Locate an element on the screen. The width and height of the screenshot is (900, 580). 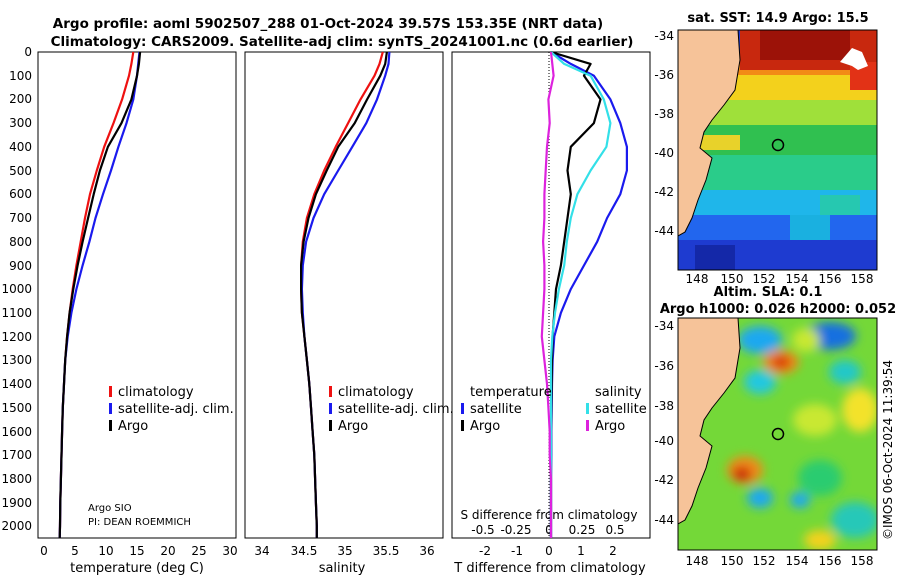
temp-x-tick: 30 is located at coordinates (229, 551).